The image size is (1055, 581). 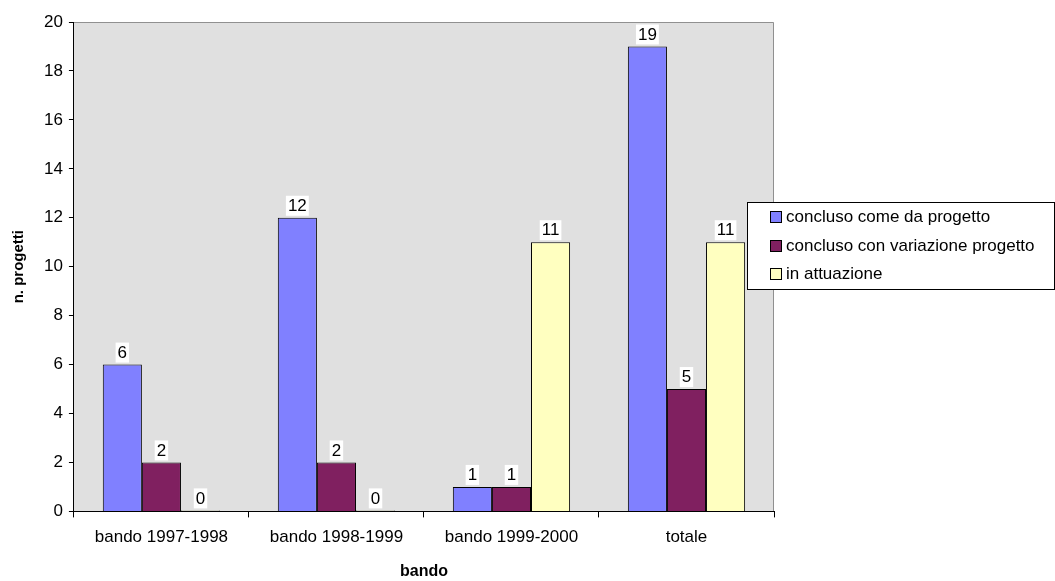 I want to click on data-label: 12, so click(x=297, y=205).